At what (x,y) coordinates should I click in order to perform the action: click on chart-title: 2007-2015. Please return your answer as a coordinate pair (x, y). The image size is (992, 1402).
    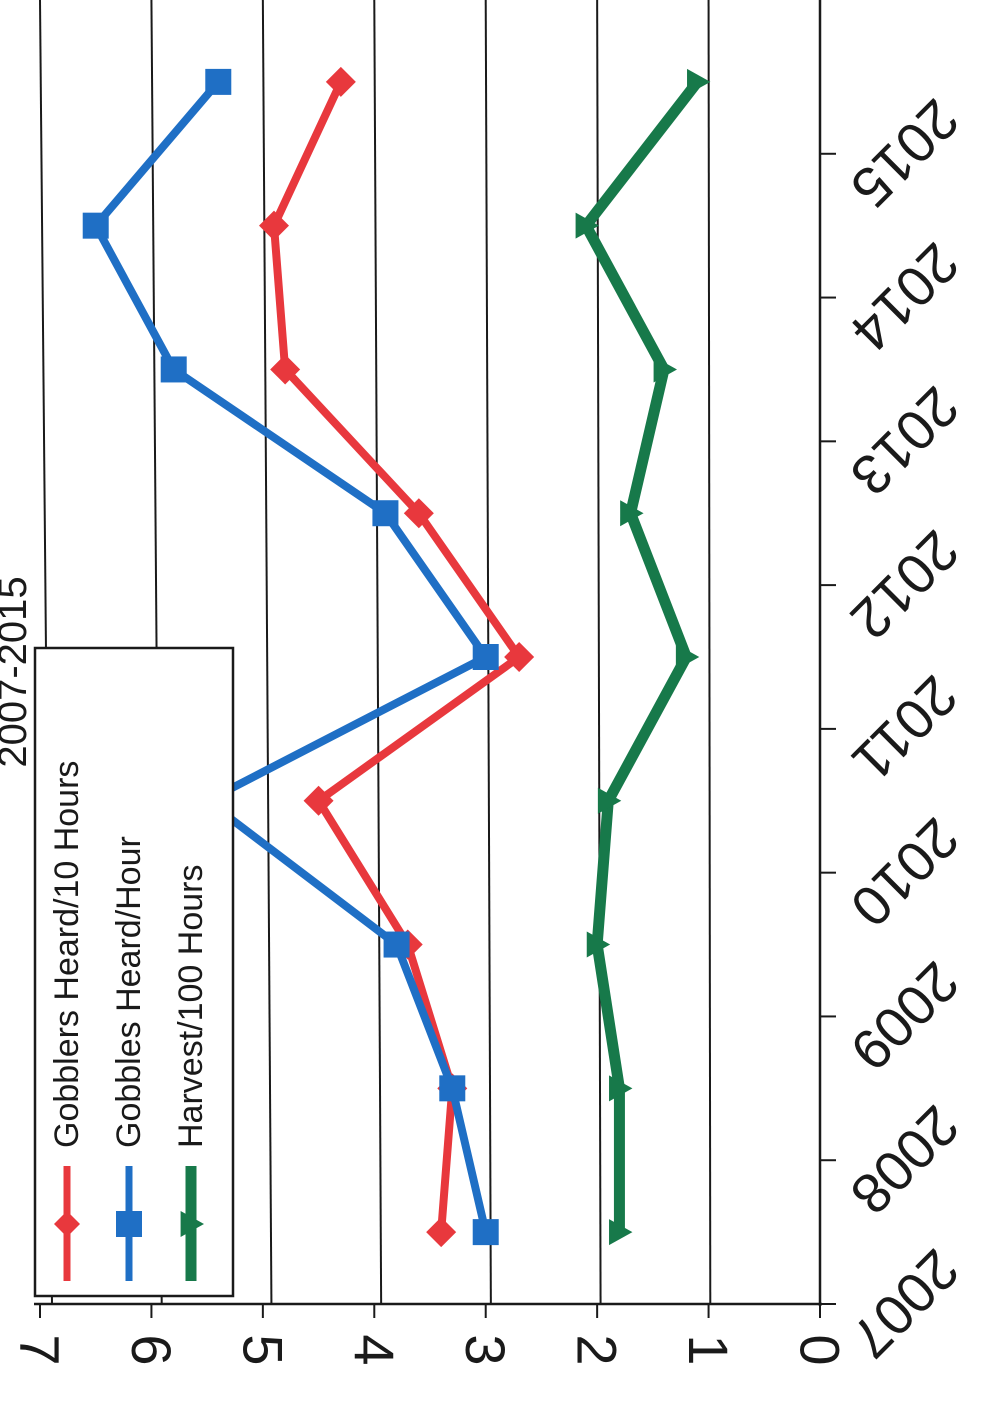
    Looking at the image, I should click on (17, 671).